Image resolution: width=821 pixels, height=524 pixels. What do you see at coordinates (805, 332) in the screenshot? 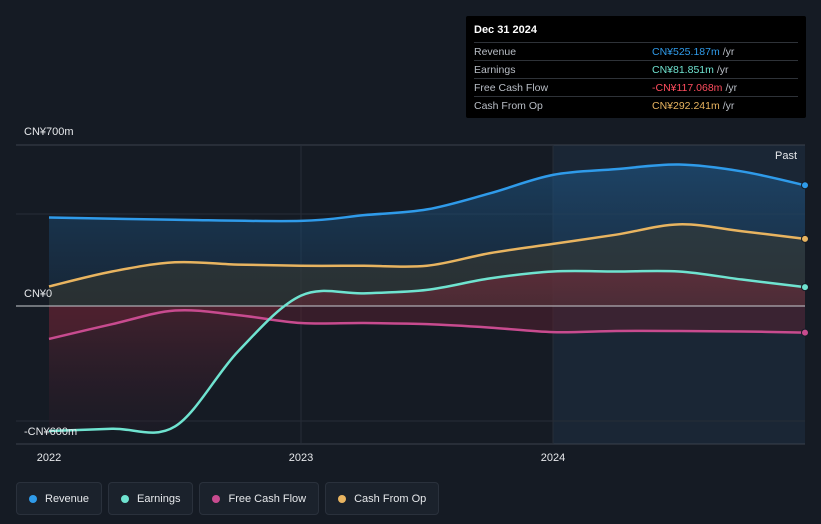
I see `free-cash-flow-end-point` at bounding box center [805, 332].